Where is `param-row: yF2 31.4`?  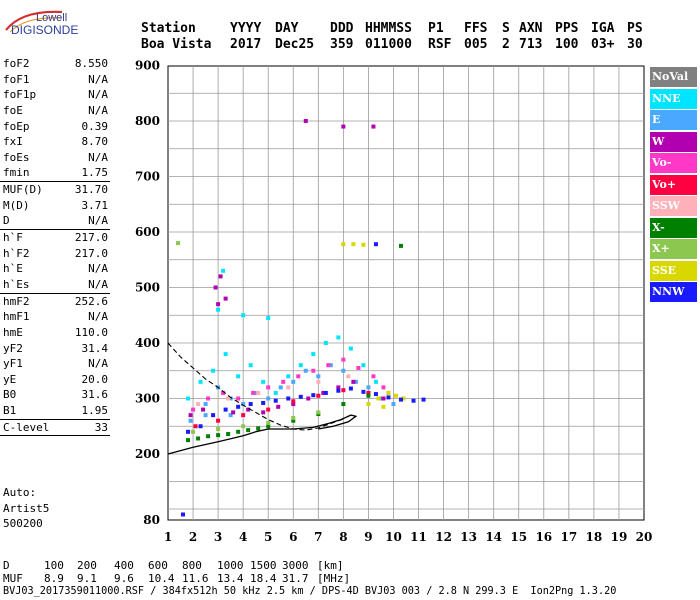 param-row: yF2 31.4 is located at coordinates (55, 349).